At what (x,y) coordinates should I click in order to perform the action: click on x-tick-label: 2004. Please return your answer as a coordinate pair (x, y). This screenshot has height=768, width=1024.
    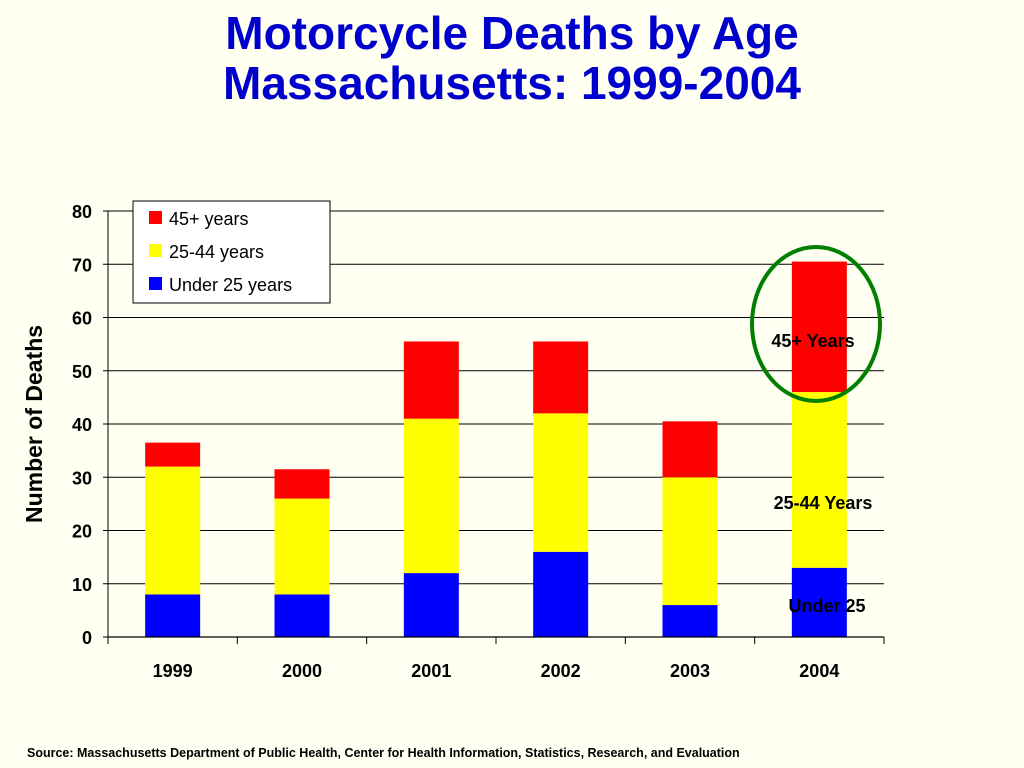
    Looking at the image, I should click on (819, 671).